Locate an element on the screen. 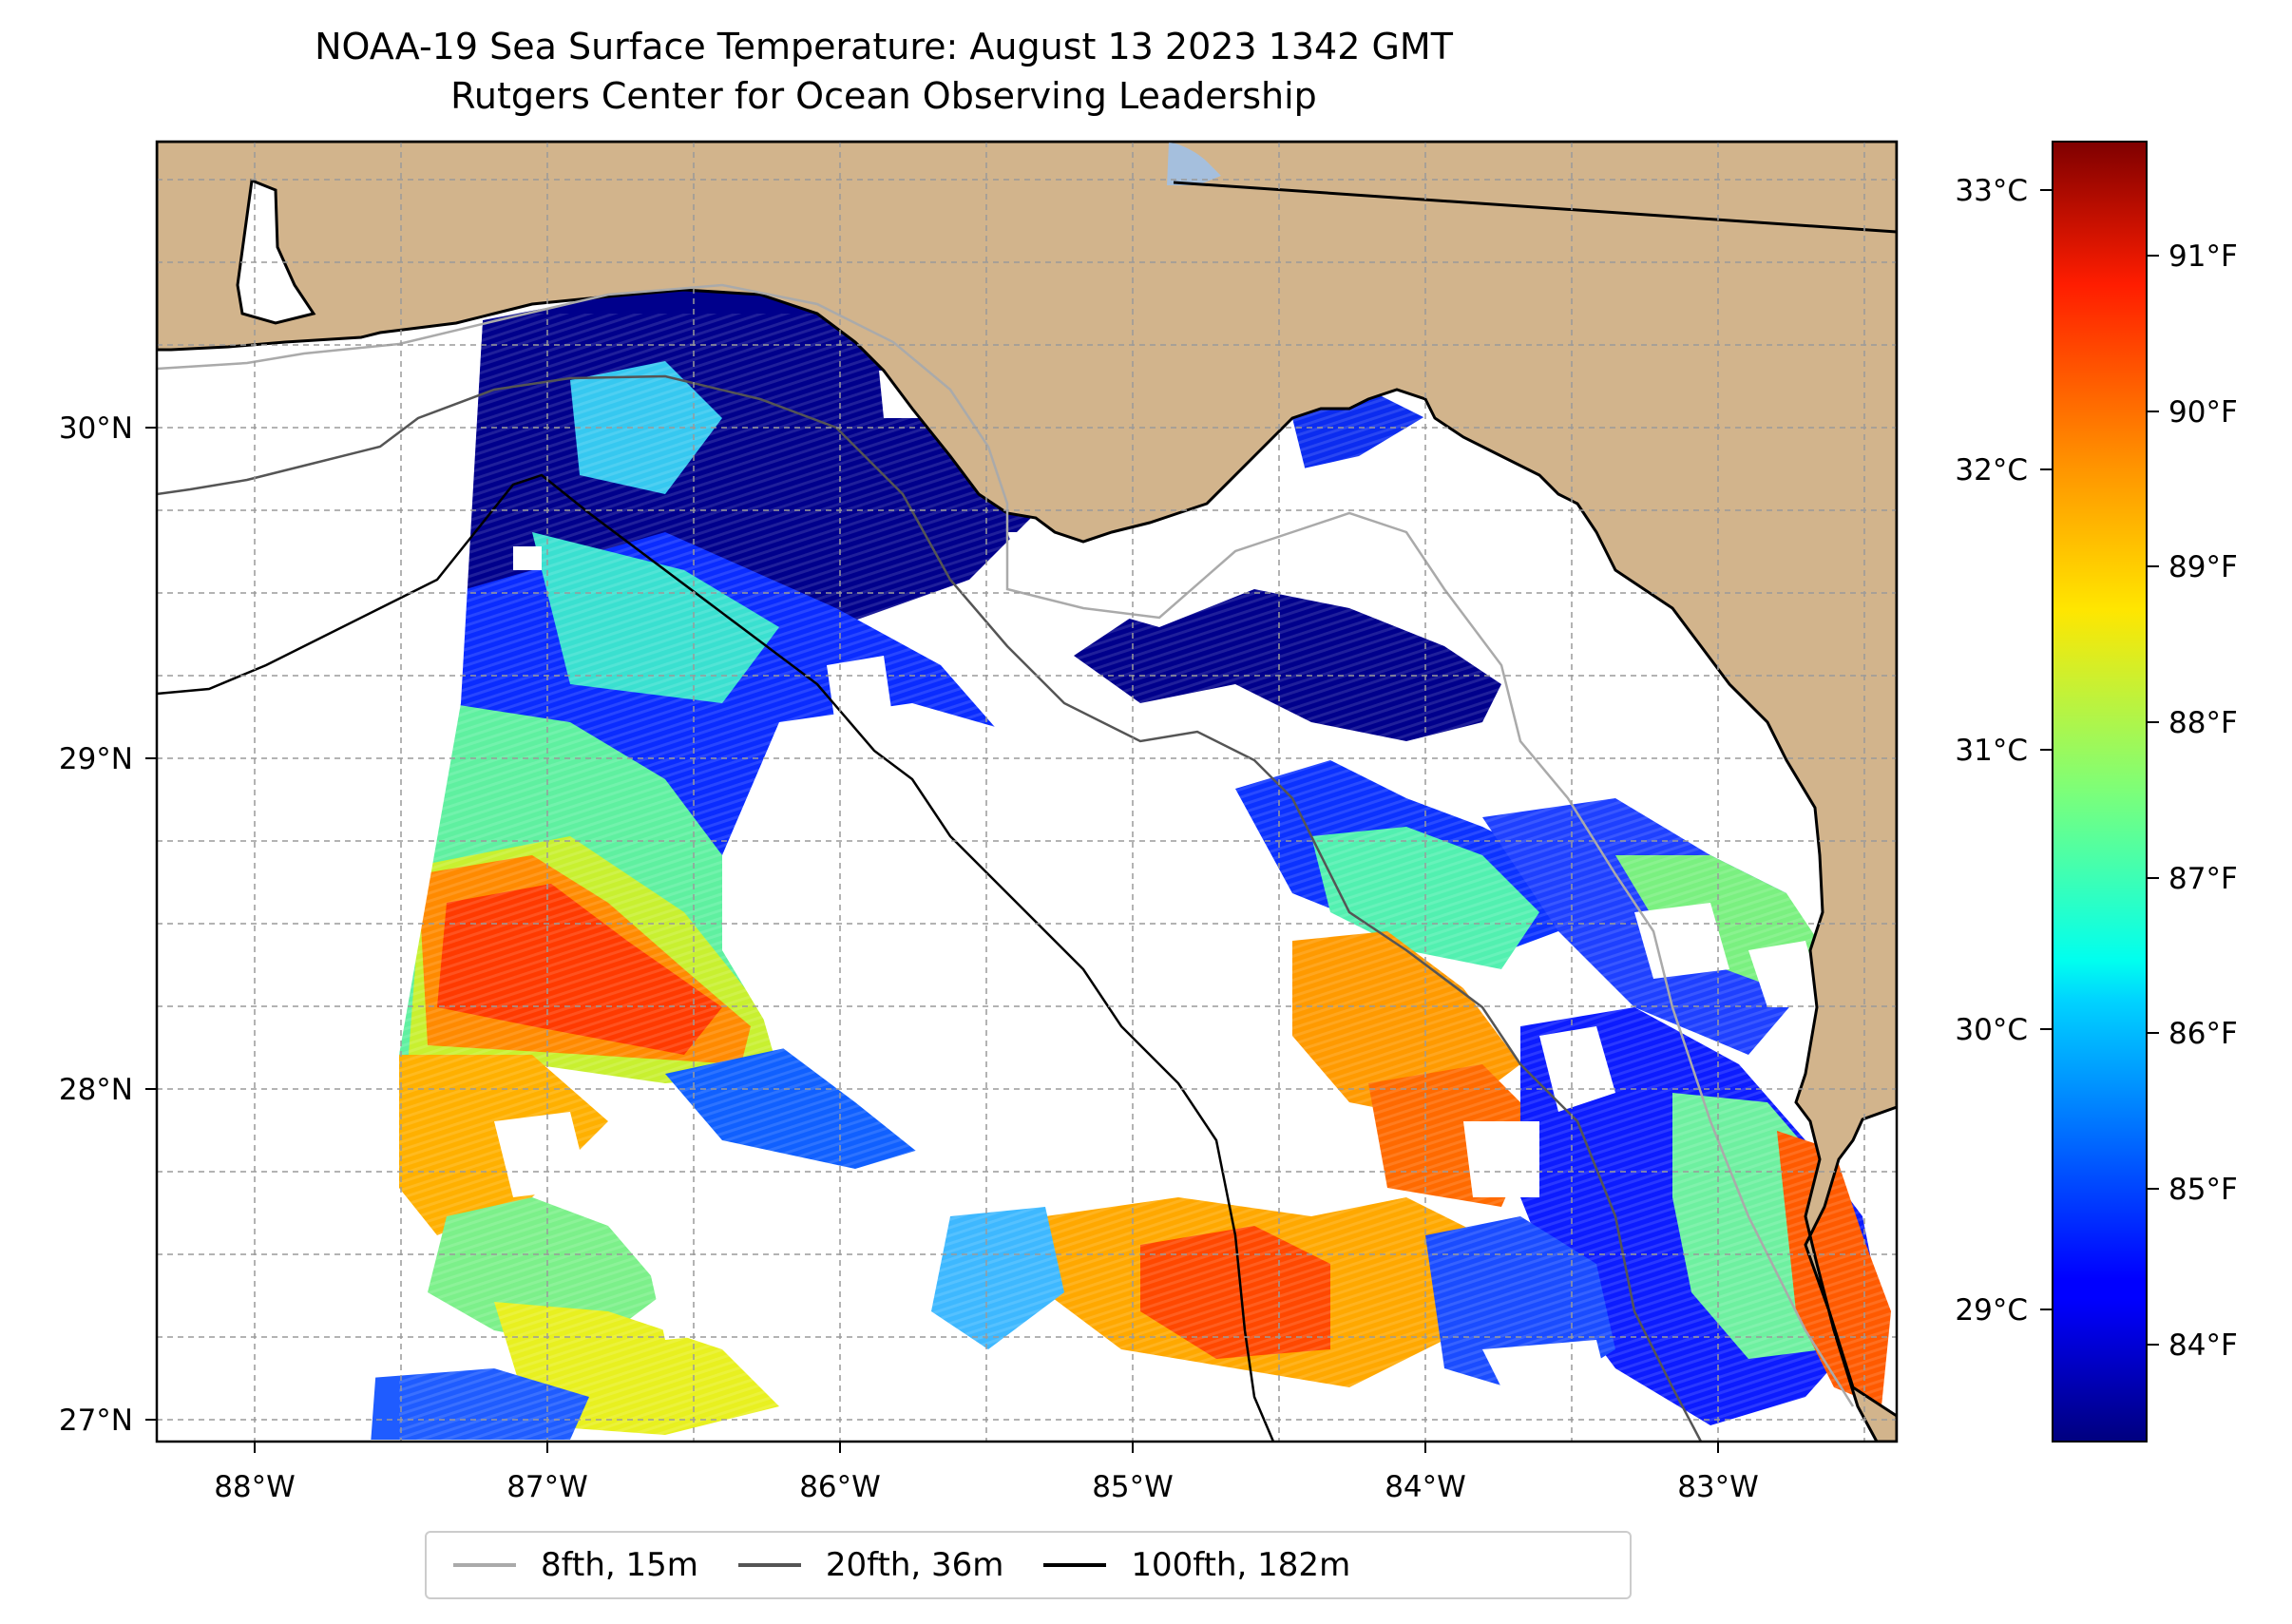 This screenshot has width=2292, height=1624. lat-tick-label: 28°N is located at coordinates (96, 1090).